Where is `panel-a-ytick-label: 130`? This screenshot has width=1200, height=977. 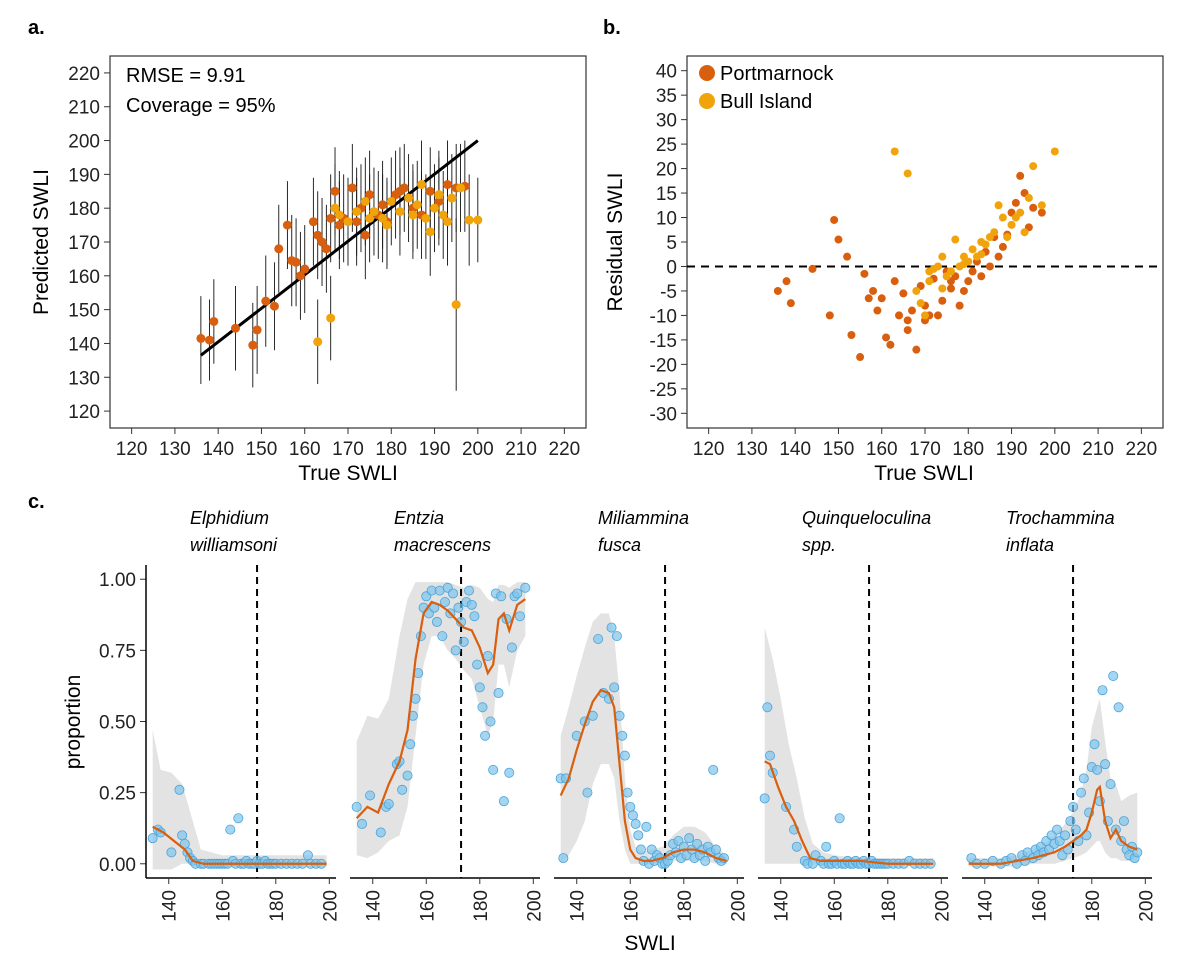 panel-a-ytick-label: 130 is located at coordinates (84, 378).